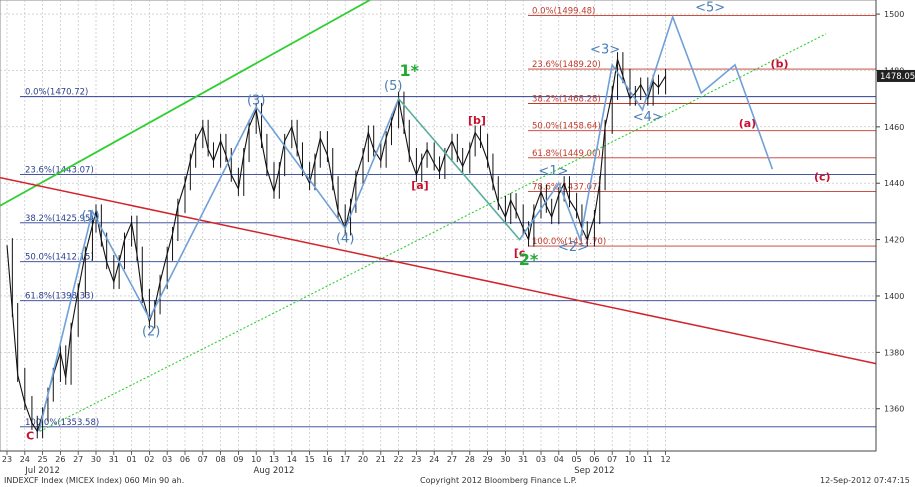  What do you see at coordinates (520, 253) in the screenshot?
I see `wave-label-red: [c` at bounding box center [520, 253].